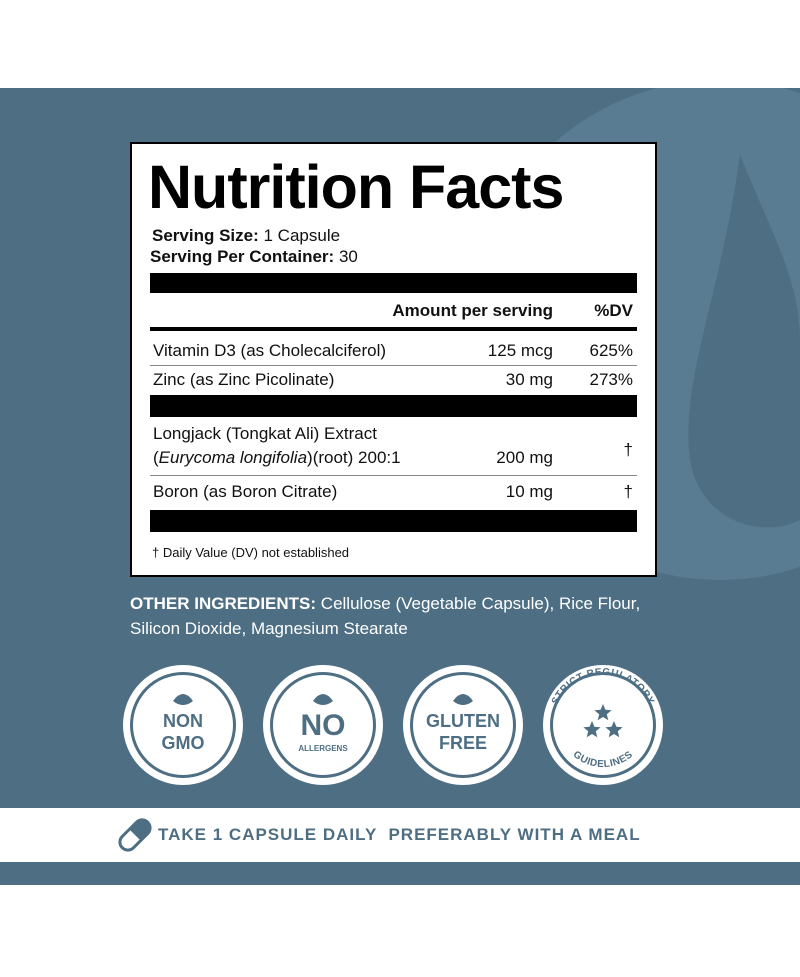 Image resolution: width=800 pixels, height=977 pixels. What do you see at coordinates (270, 350) in the screenshot?
I see `row-name: Vitamin D3 (as Cholecalciferol)` at bounding box center [270, 350].